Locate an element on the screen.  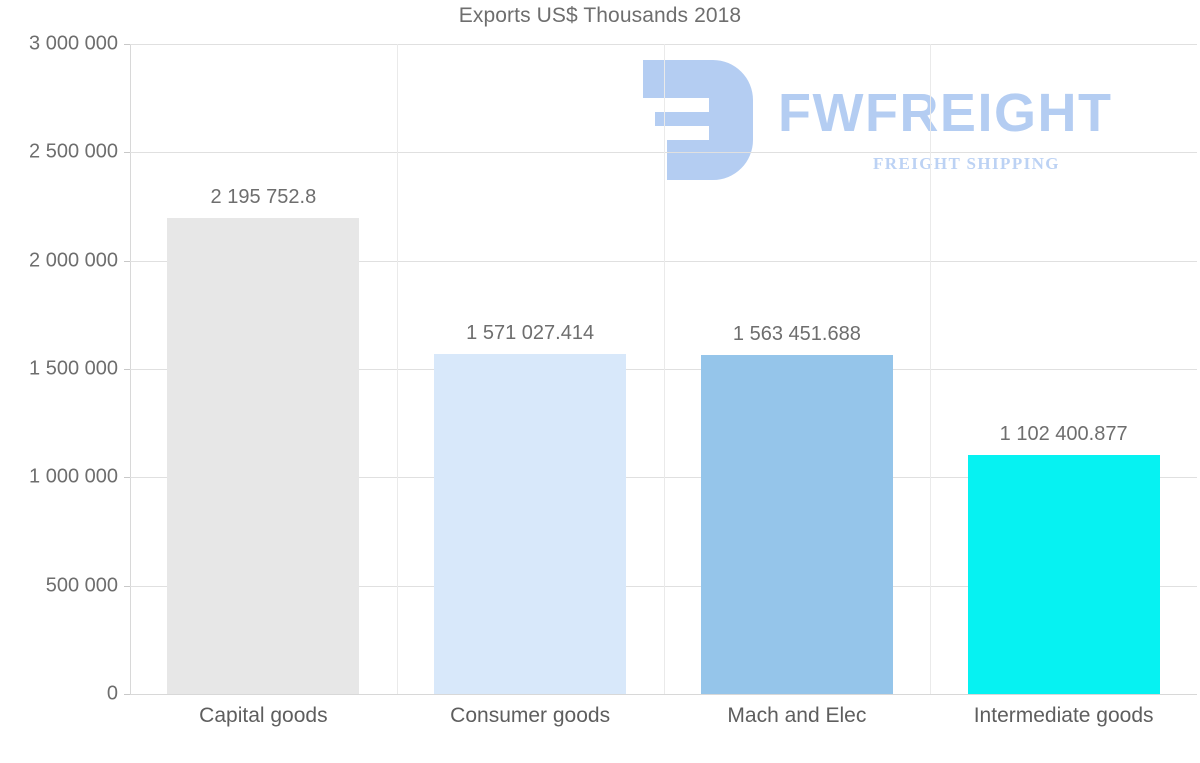
y-axis-tick-label: 1 000 000 is located at coordinates (73, 476).